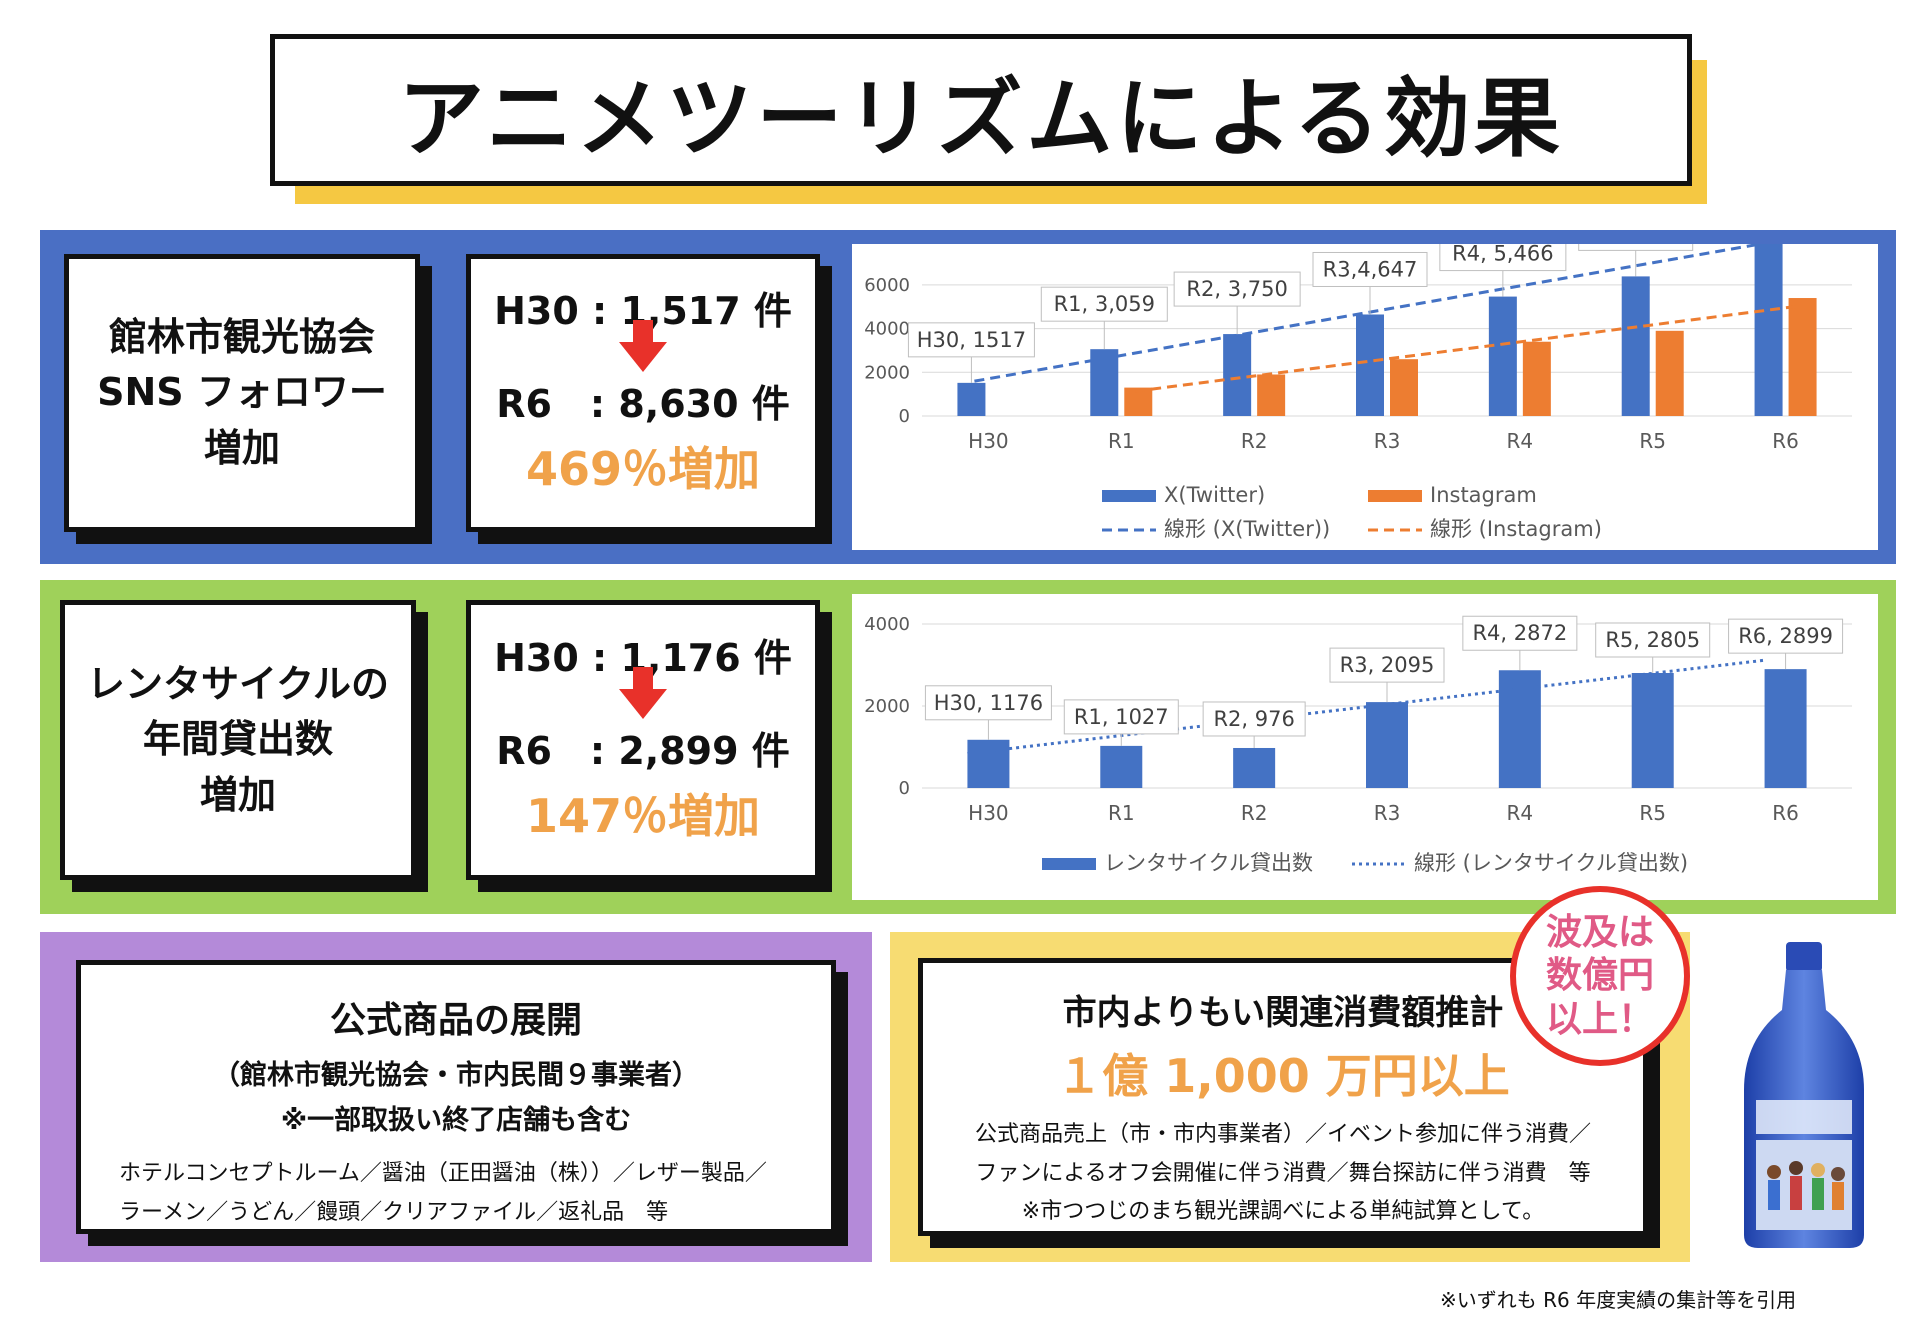 The height and width of the screenshot is (1332, 1920). What do you see at coordinates (394, 1212) in the screenshot?
I see `goods-items-line-2: ラーメン／うどん／饅頭／クリアファイル／返礼品 等` at bounding box center [394, 1212].